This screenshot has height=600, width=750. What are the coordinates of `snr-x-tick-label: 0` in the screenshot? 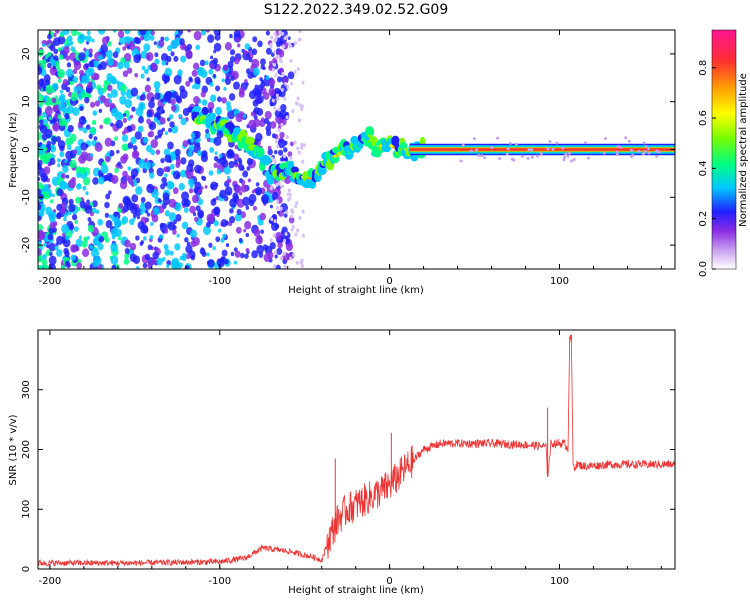 It's located at (389, 581).